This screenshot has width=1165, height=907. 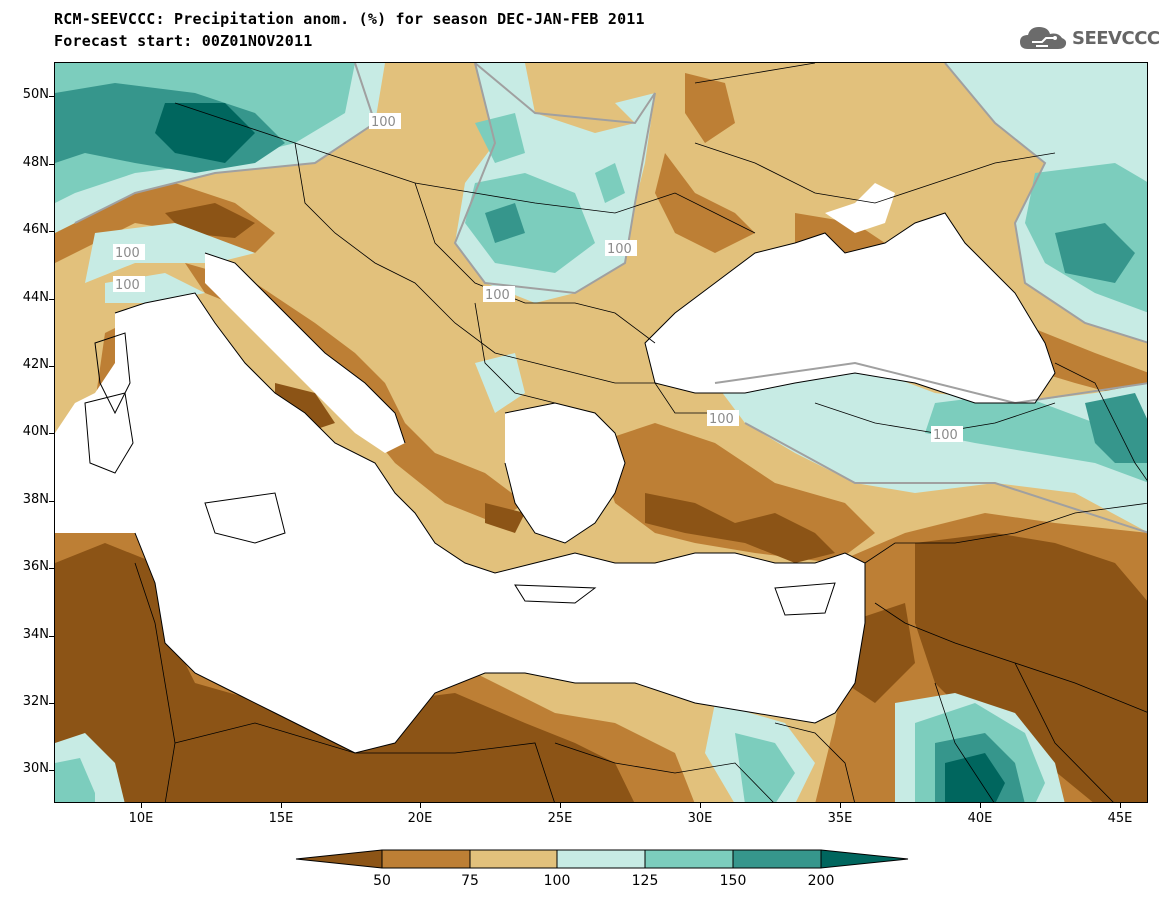 I want to click on lat-tick-label: 34N, so click(x=35, y=634).